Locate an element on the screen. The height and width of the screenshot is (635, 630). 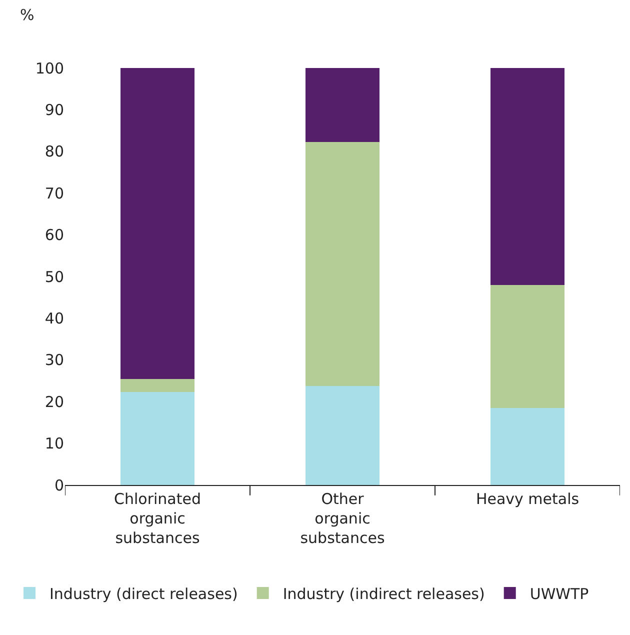
x-tick-label: Chlorinated organic substances is located at coordinates (157, 518).